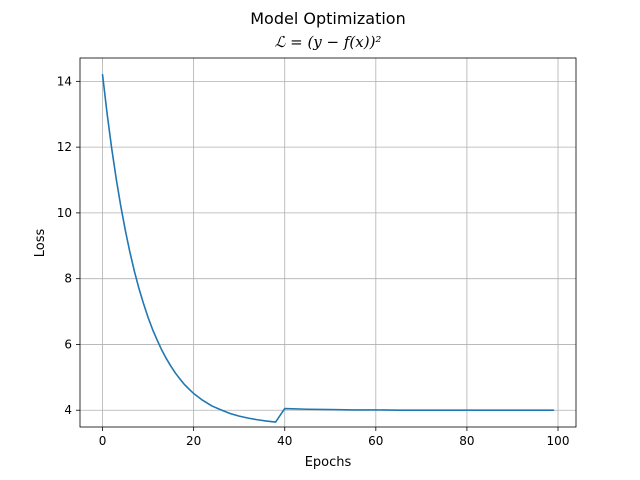 The width and height of the screenshot is (640, 480). Describe the element at coordinates (64, 81) in the screenshot. I see `y-tick-label: 14` at that location.